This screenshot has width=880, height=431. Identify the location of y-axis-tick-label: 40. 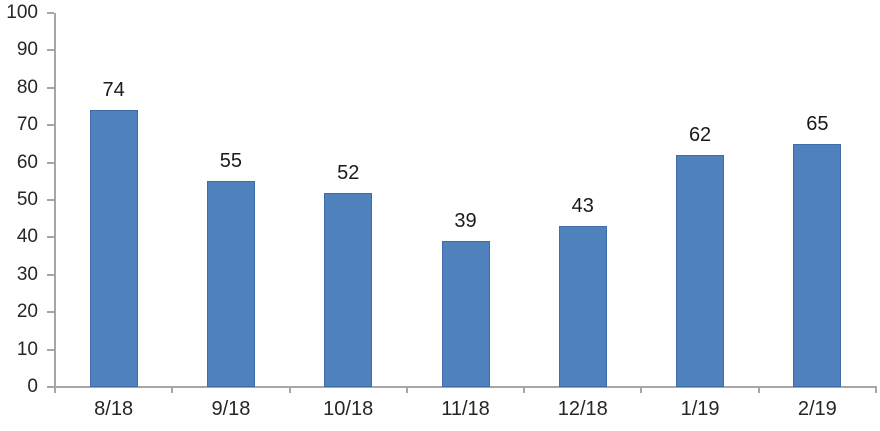
(27, 237).